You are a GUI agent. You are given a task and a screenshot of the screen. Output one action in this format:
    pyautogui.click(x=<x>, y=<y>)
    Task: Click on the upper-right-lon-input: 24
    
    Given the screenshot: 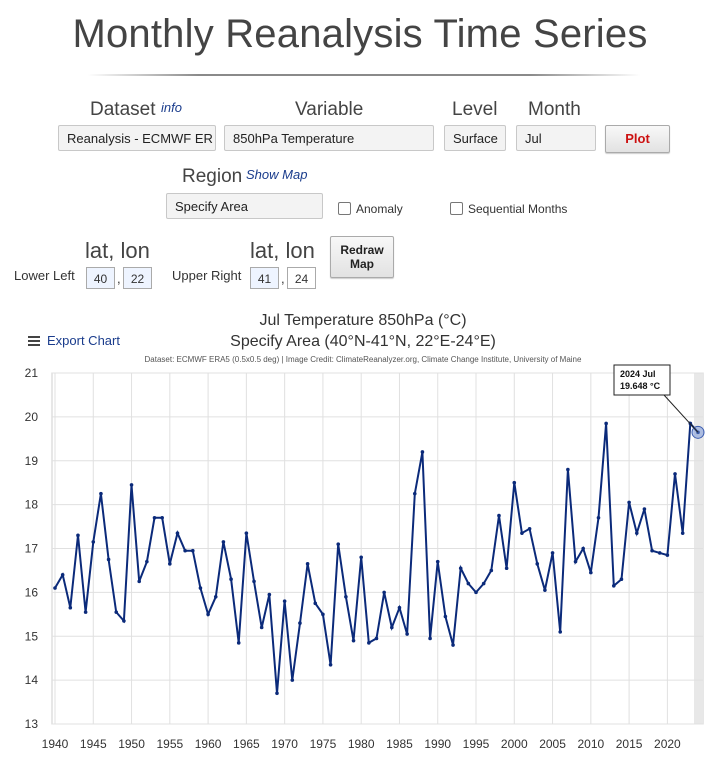 What is the action you would take?
    pyautogui.click(x=301, y=278)
    